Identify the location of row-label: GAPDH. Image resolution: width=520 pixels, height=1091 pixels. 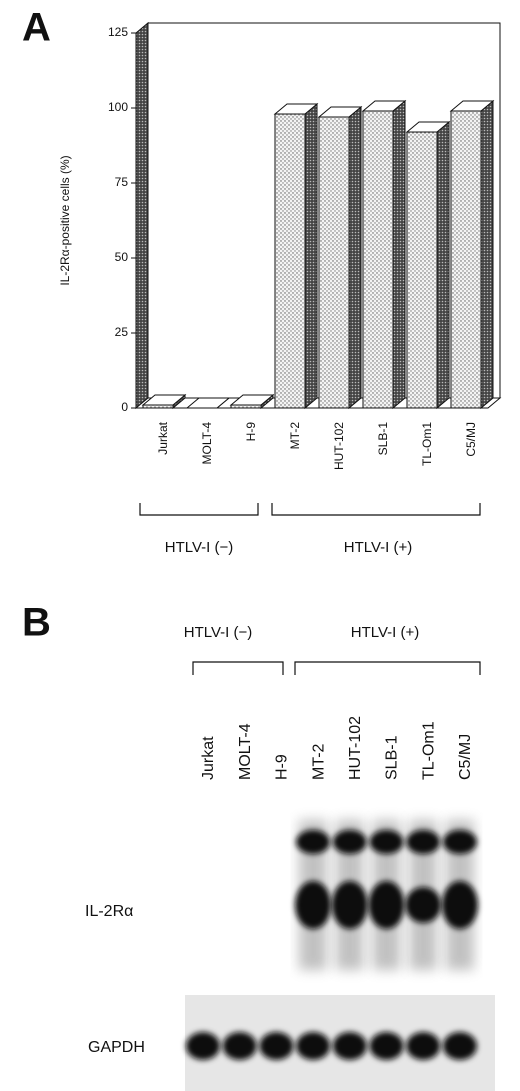
(116, 1047).